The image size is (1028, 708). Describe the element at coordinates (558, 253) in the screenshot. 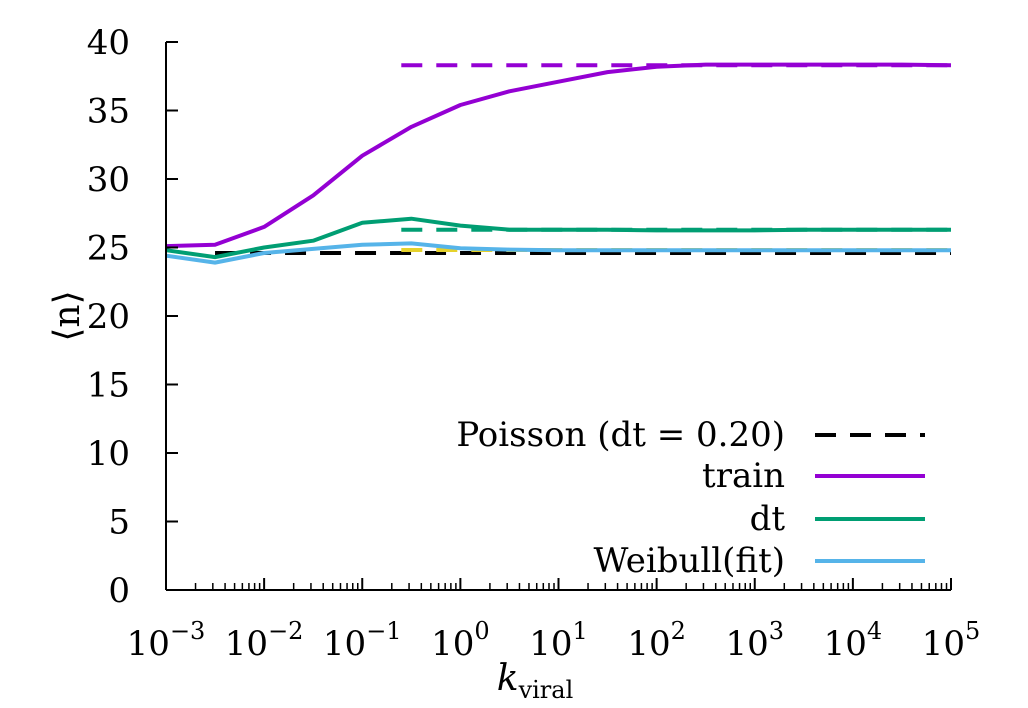

I see `series-line-weibull-fit` at that location.